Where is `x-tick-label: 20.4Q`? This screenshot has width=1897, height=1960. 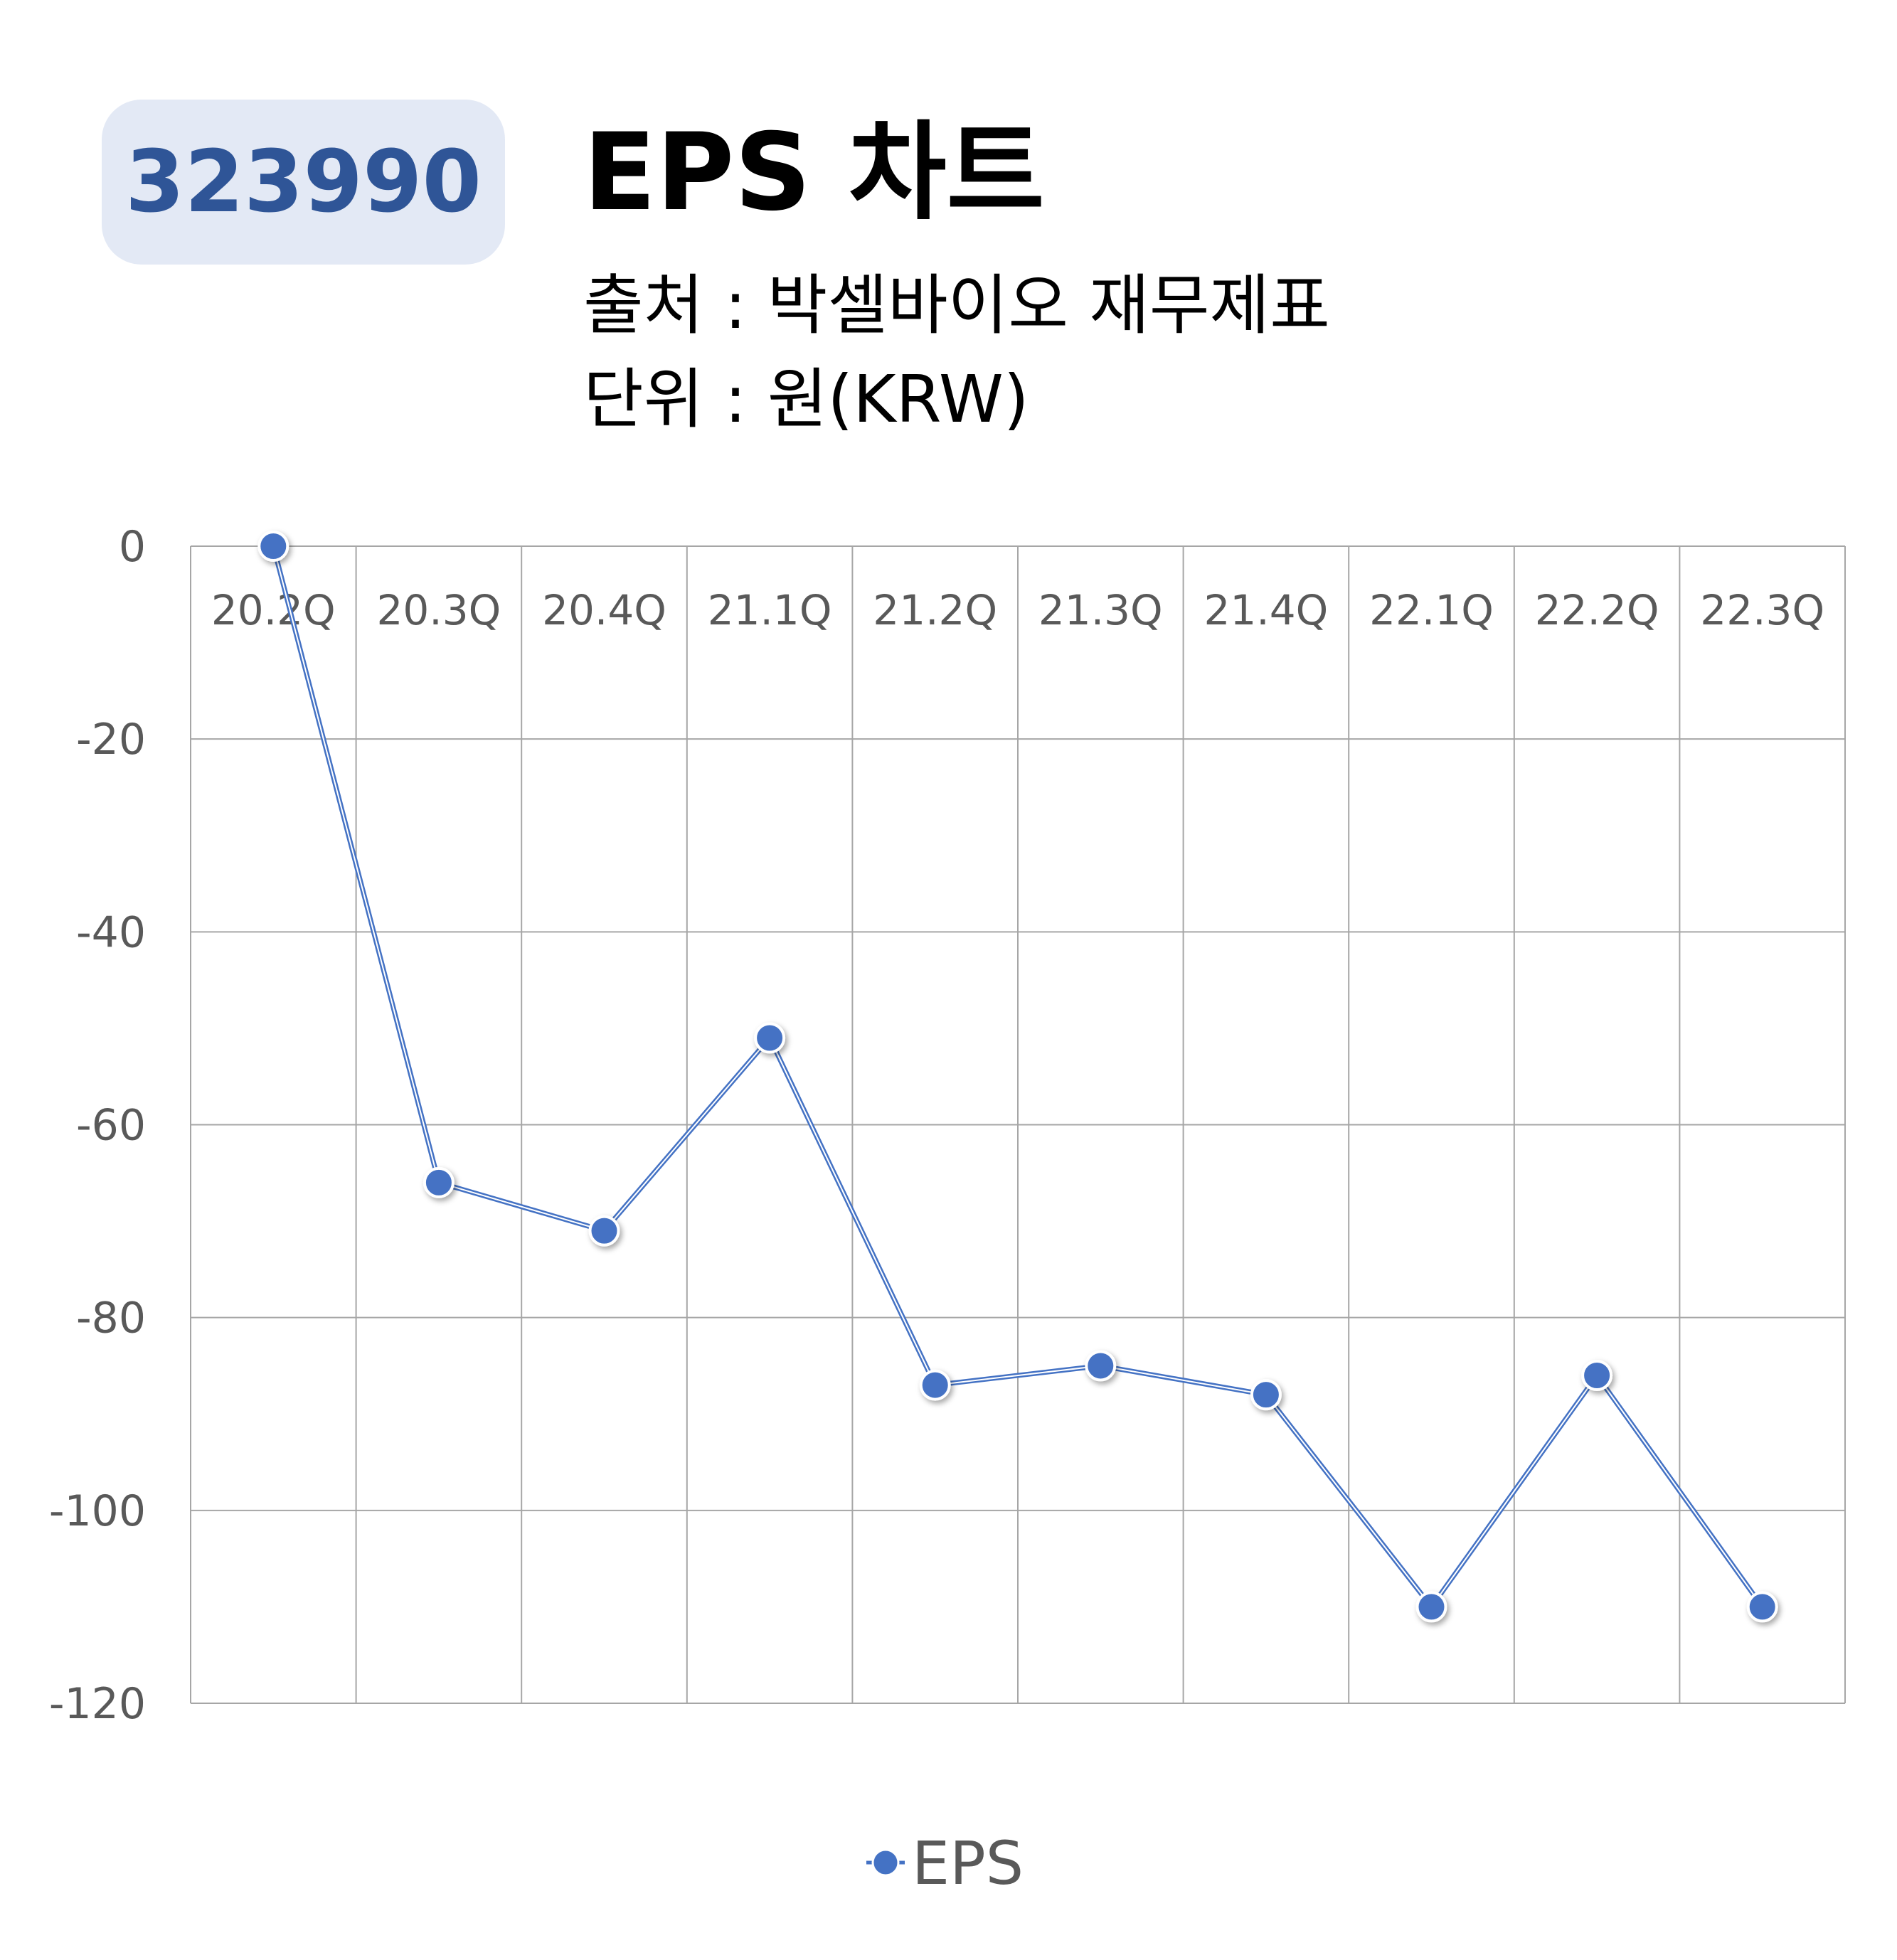 x-tick-label: 20.4Q is located at coordinates (604, 610).